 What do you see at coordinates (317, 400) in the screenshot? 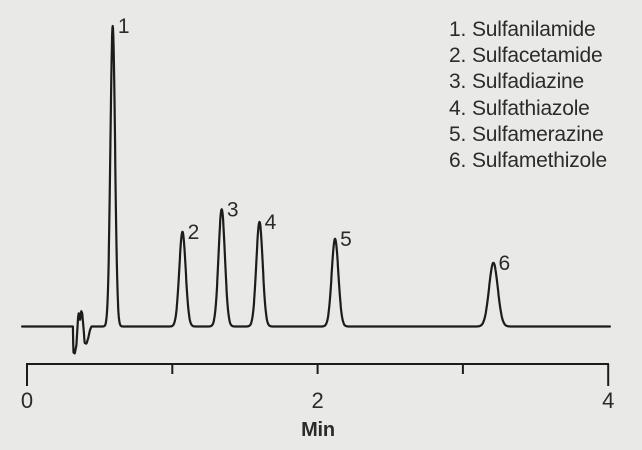
I see `x-axis-tick-label: 2` at bounding box center [317, 400].